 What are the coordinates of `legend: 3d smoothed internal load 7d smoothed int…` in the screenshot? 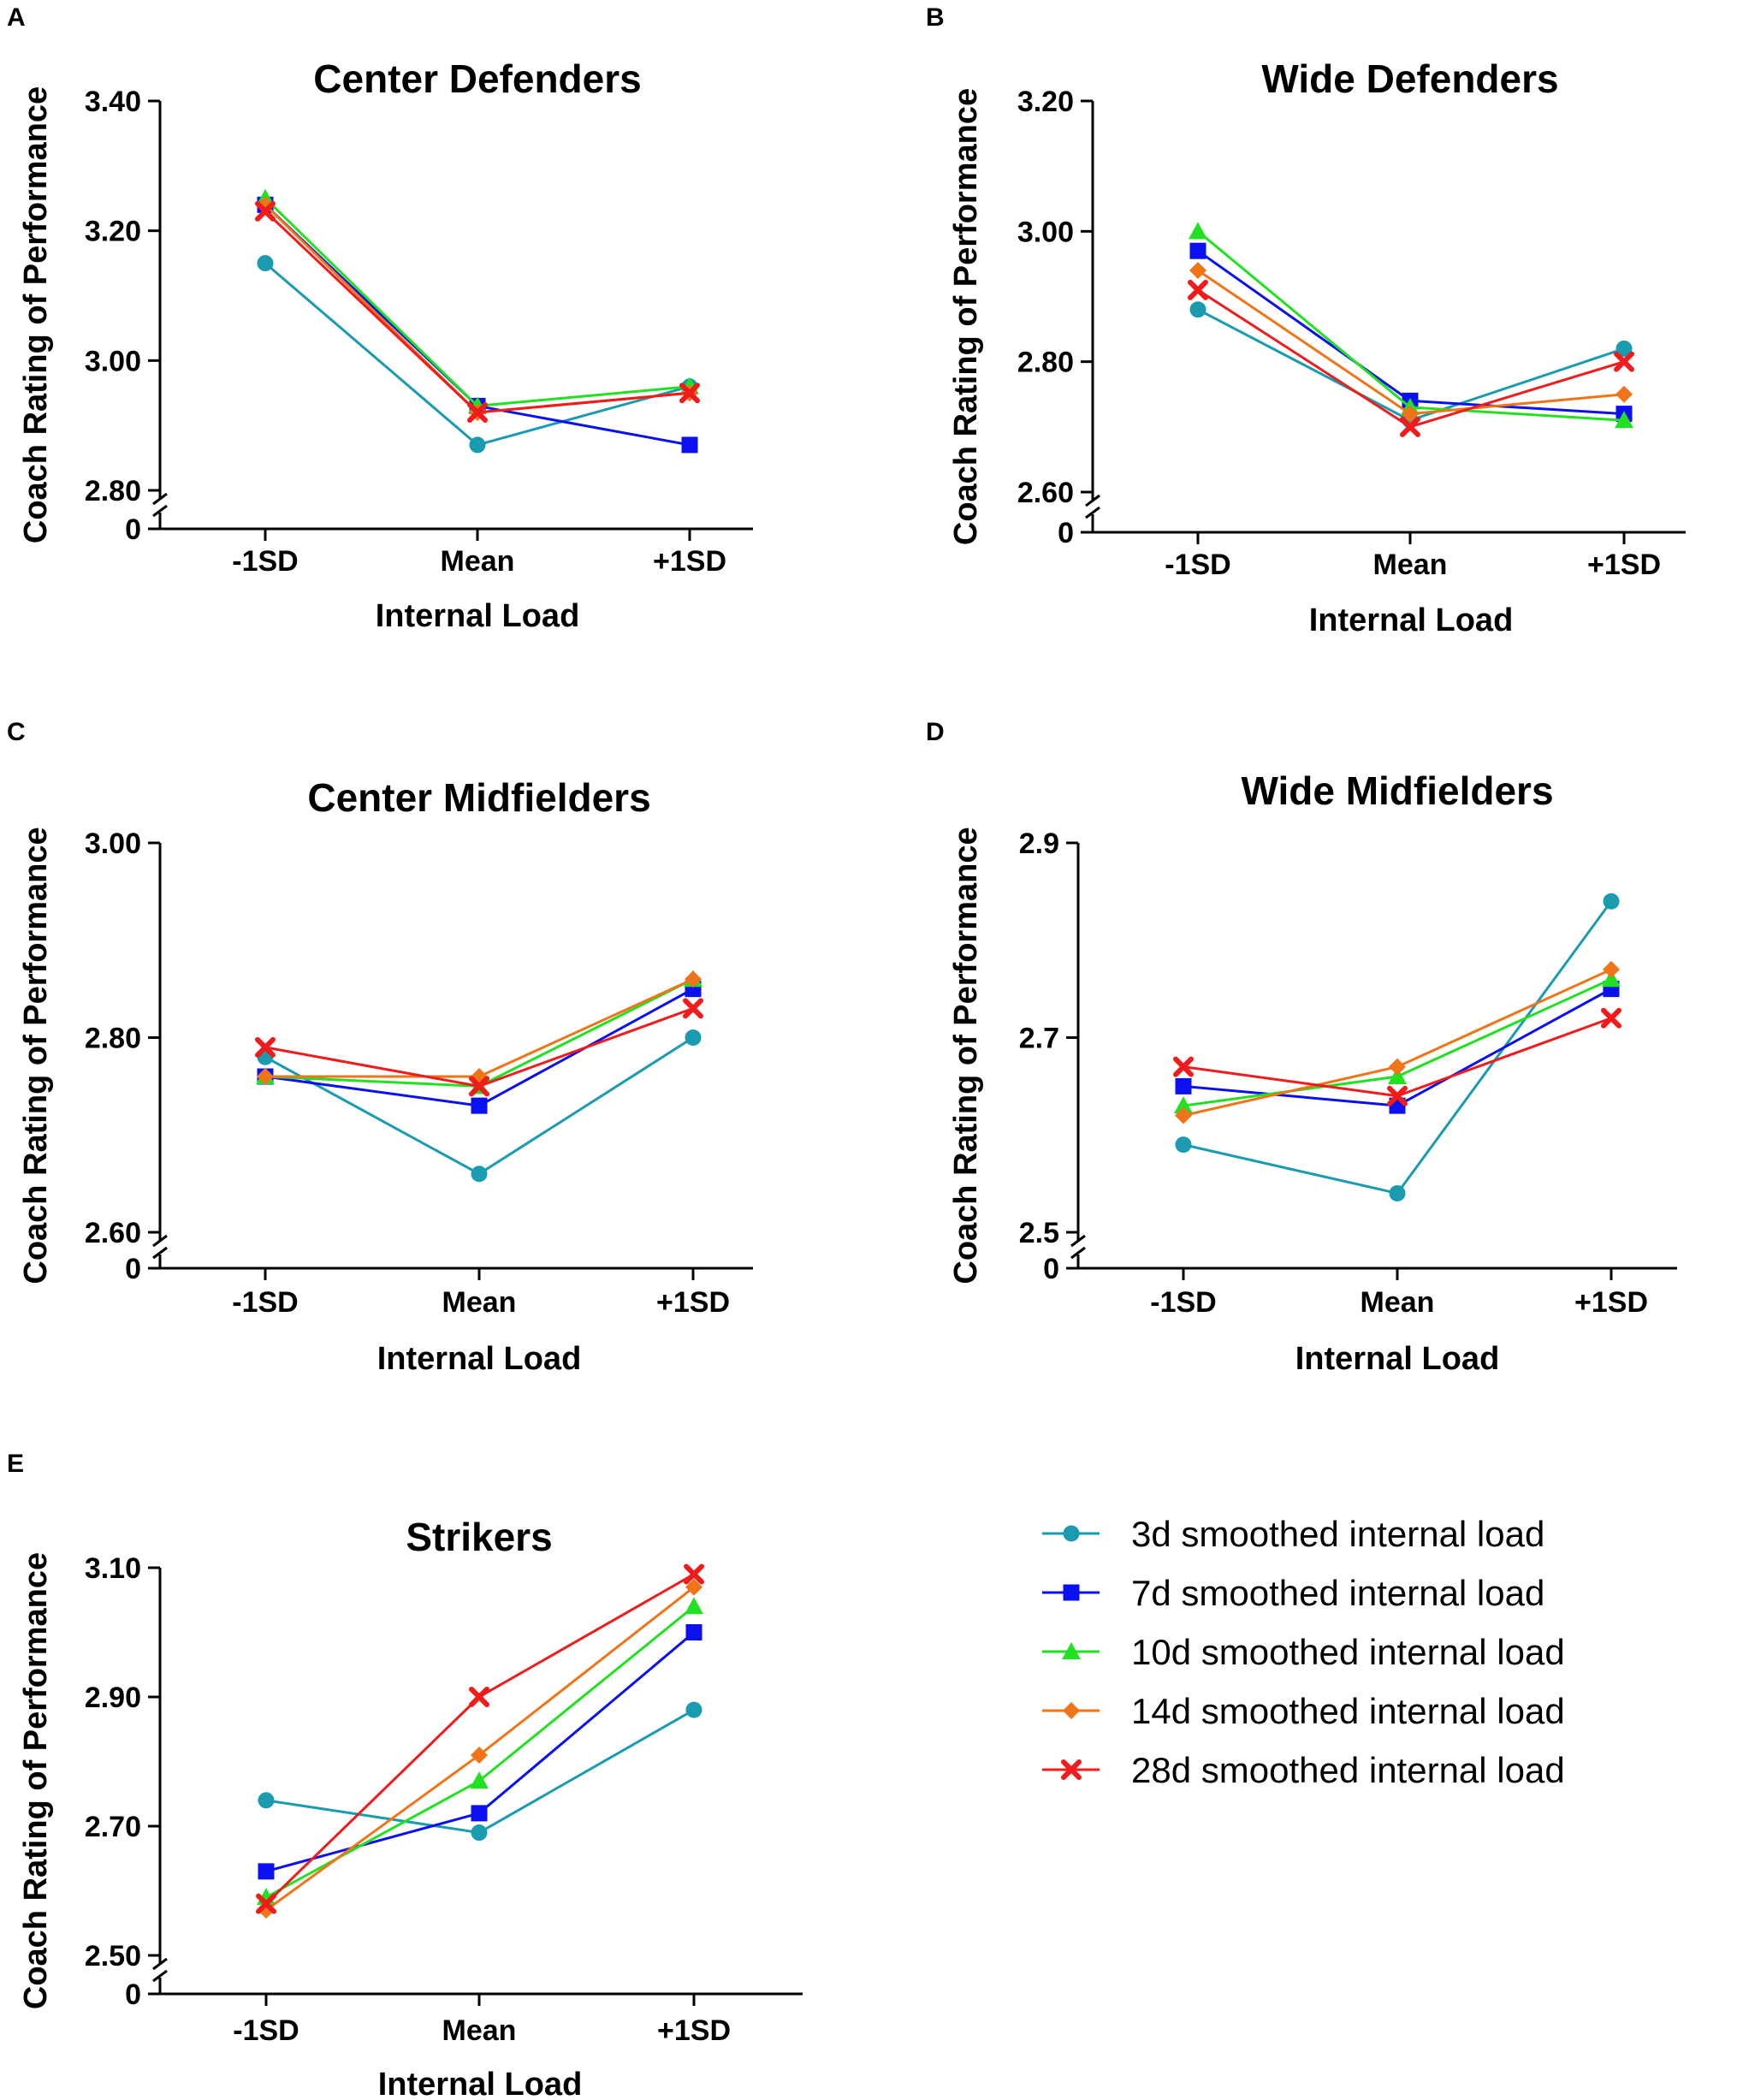 It's located at (1303, 1652).